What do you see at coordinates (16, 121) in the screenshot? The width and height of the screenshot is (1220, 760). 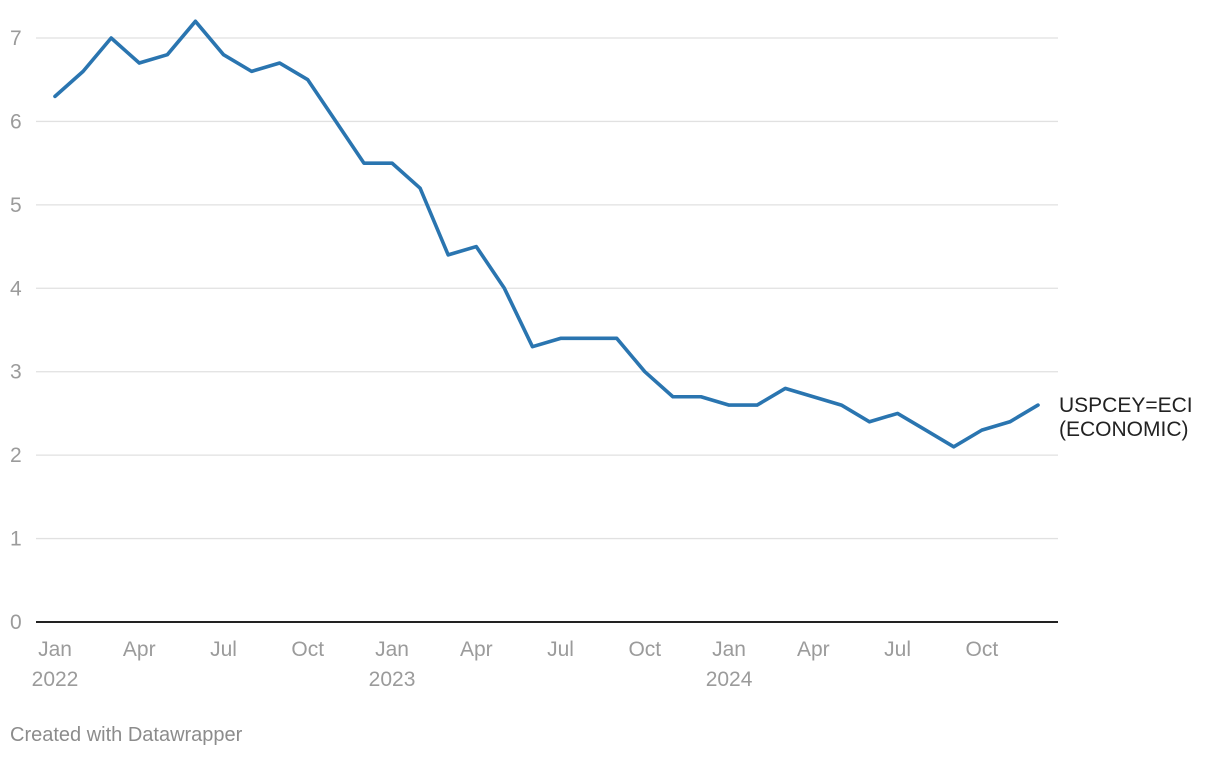 I see `y-tick-label: 6` at bounding box center [16, 121].